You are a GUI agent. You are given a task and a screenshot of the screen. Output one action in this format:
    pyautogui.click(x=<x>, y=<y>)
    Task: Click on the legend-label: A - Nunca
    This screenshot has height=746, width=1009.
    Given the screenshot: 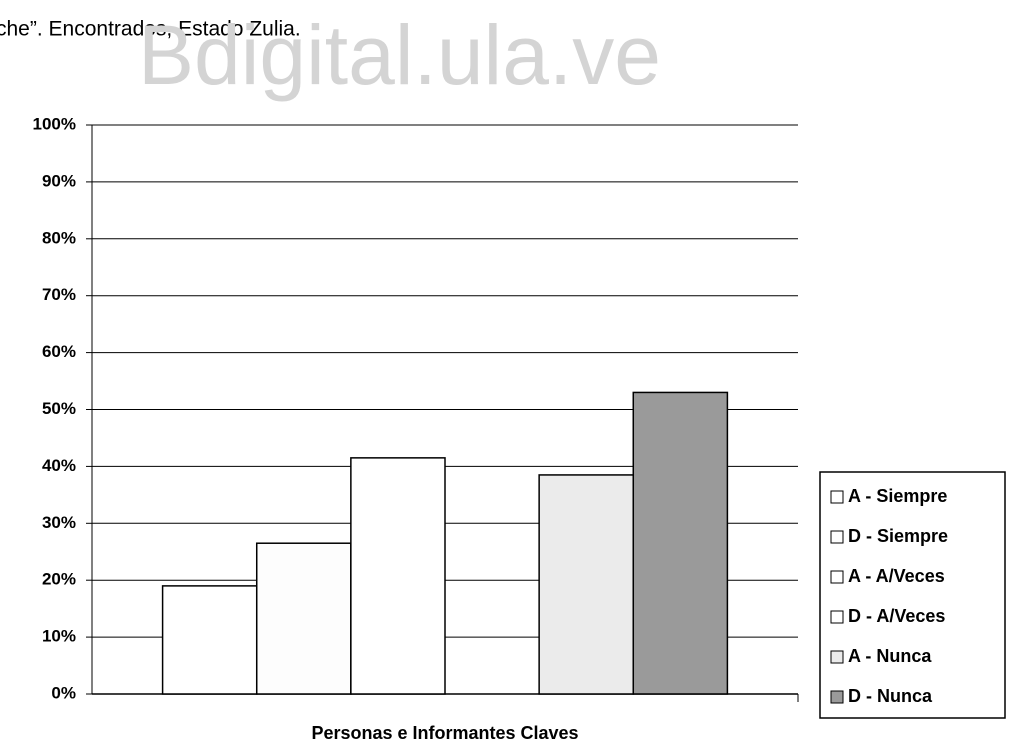 What is the action you would take?
    pyautogui.click(x=890, y=656)
    